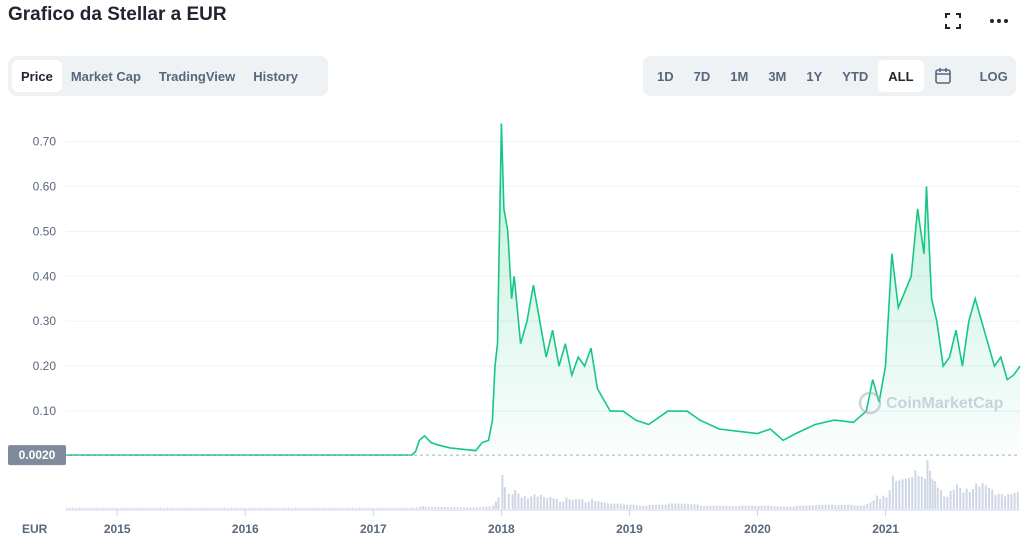 Image resolution: width=1024 pixels, height=538 pixels. What do you see at coordinates (945, 403) in the screenshot?
I see `watermark-text: CoinMarketCap` at bounding box center [945, 403].